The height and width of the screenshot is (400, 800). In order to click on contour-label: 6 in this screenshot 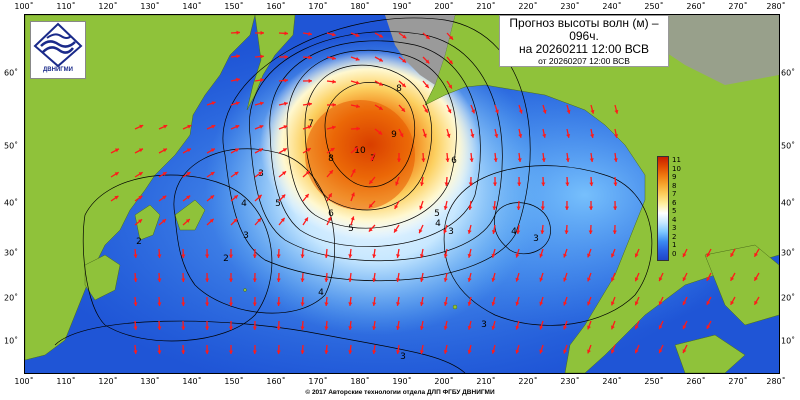, I will do `click(331, 214)`.